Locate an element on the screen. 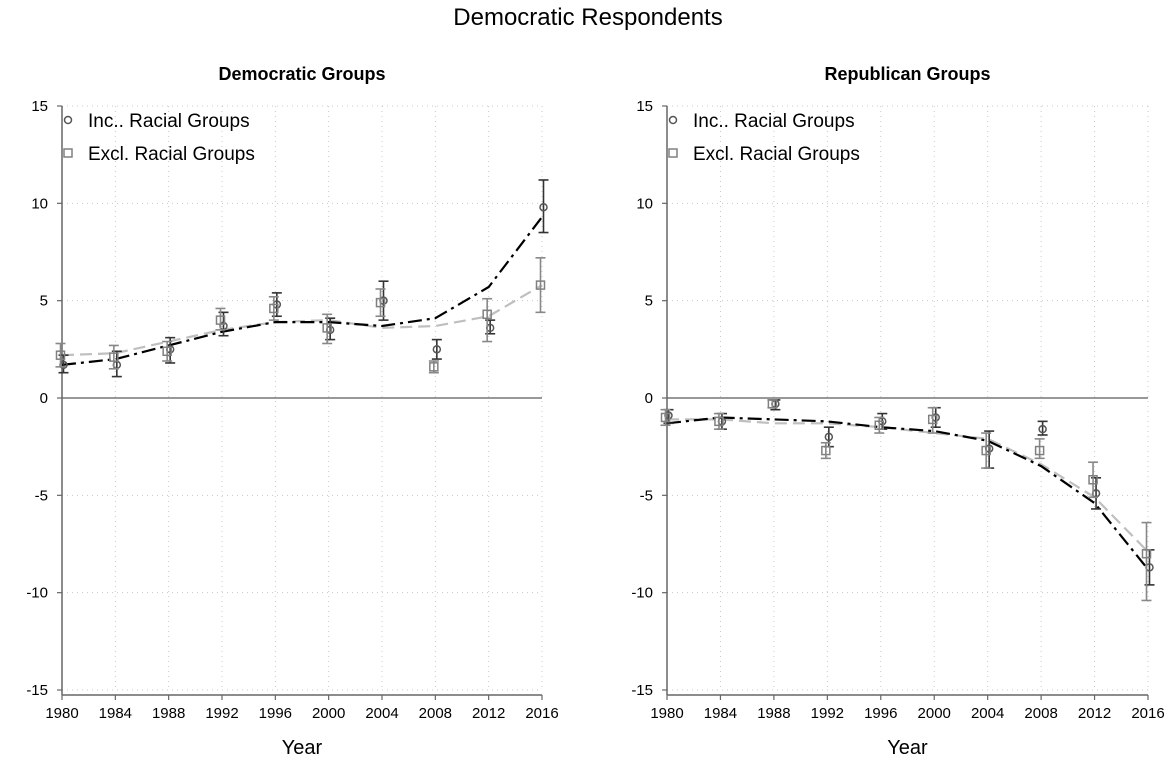  figure-title: Democratic Respondents is located at coordinates (588, 17).